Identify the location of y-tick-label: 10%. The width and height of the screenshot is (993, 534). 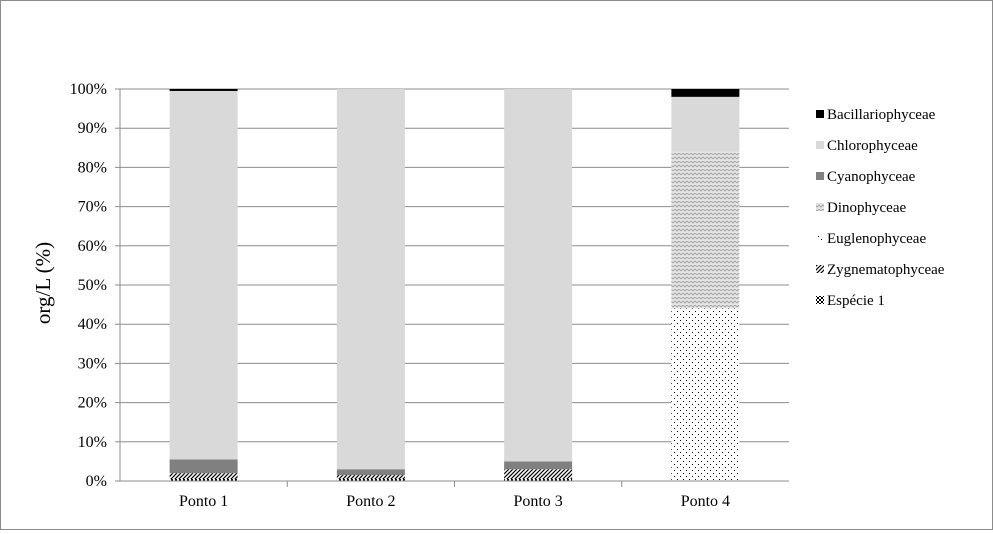
(92, 442).